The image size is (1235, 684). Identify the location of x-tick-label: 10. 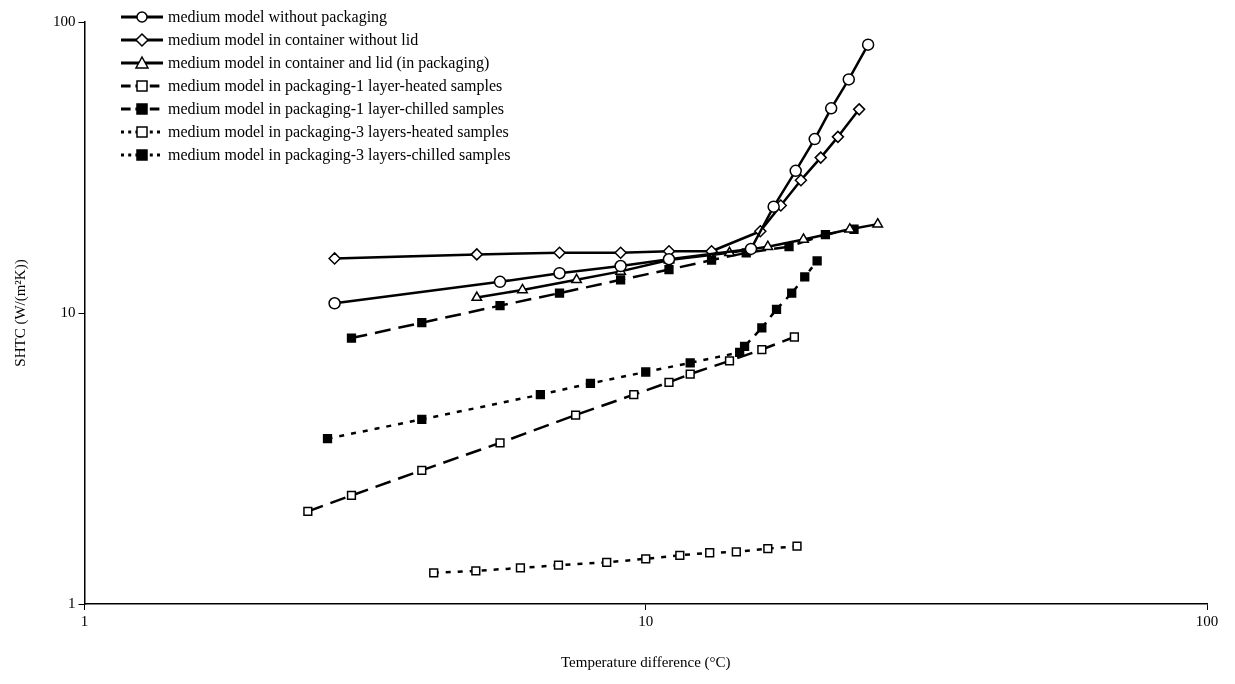
(646, 620).